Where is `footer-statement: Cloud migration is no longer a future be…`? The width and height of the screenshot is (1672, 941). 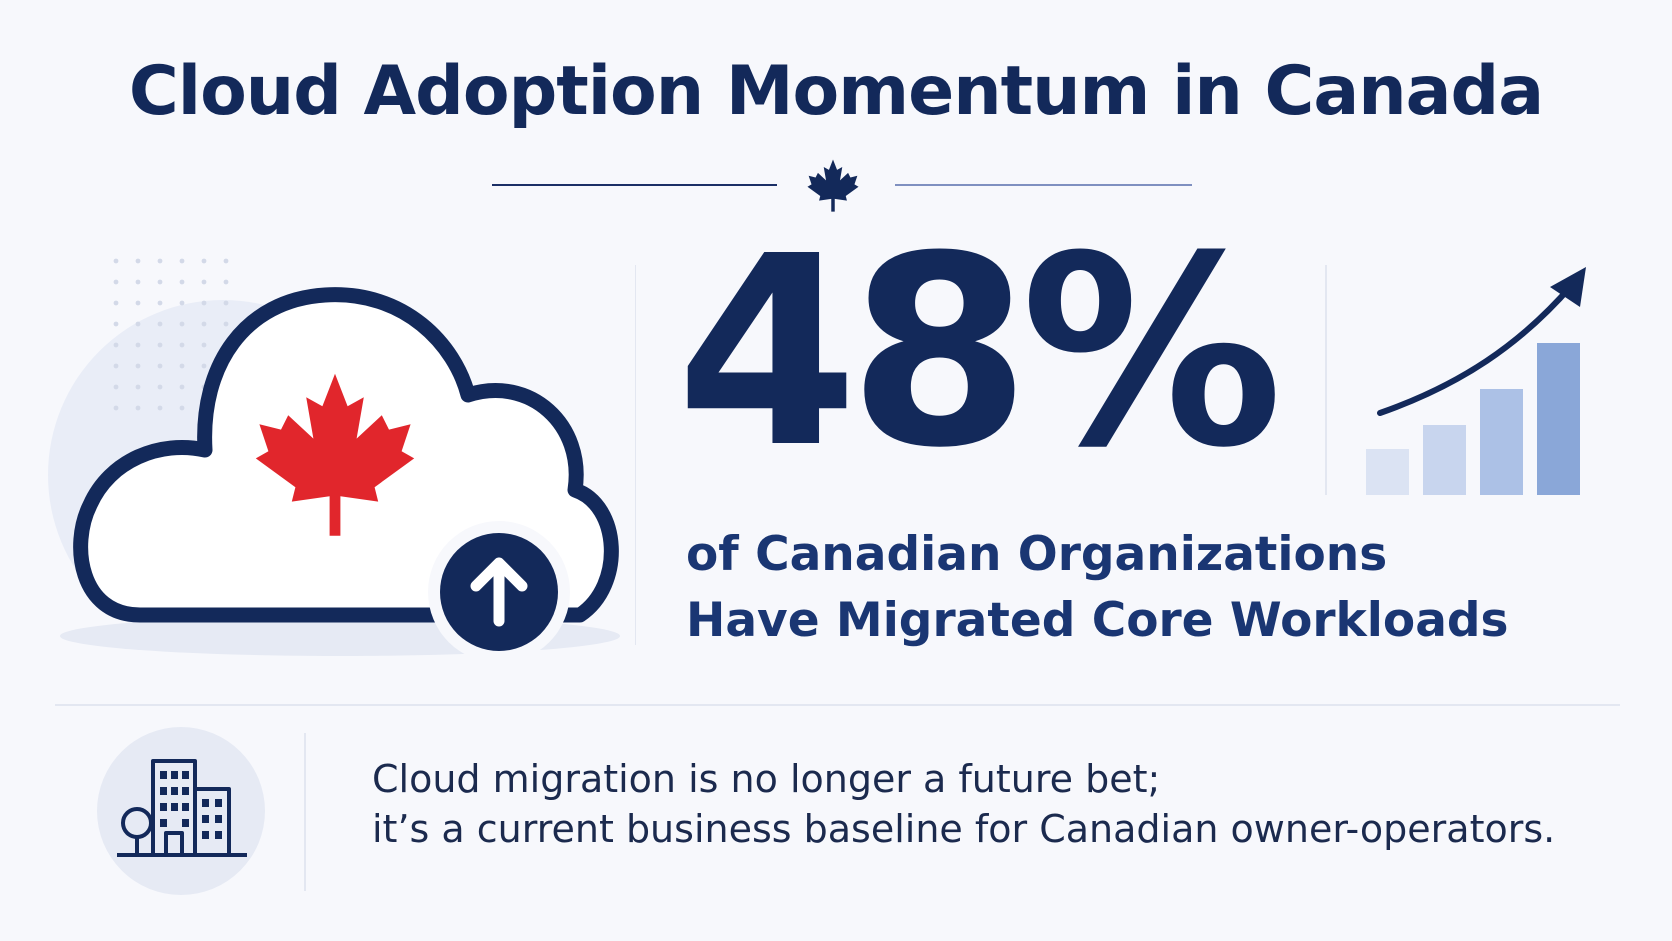
footer-statement: Cloud migration is no longer a future be… is located at coordinates (1002, 804).